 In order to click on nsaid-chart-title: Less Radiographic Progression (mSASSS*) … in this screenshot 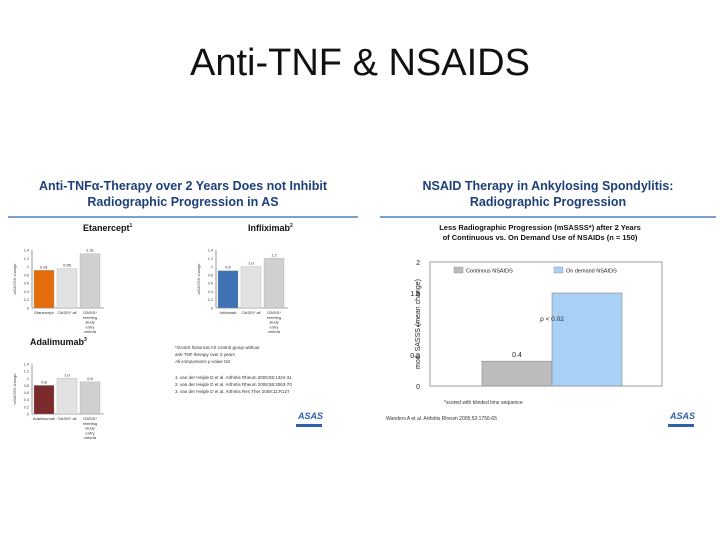, I will do `click(540, 233)`.